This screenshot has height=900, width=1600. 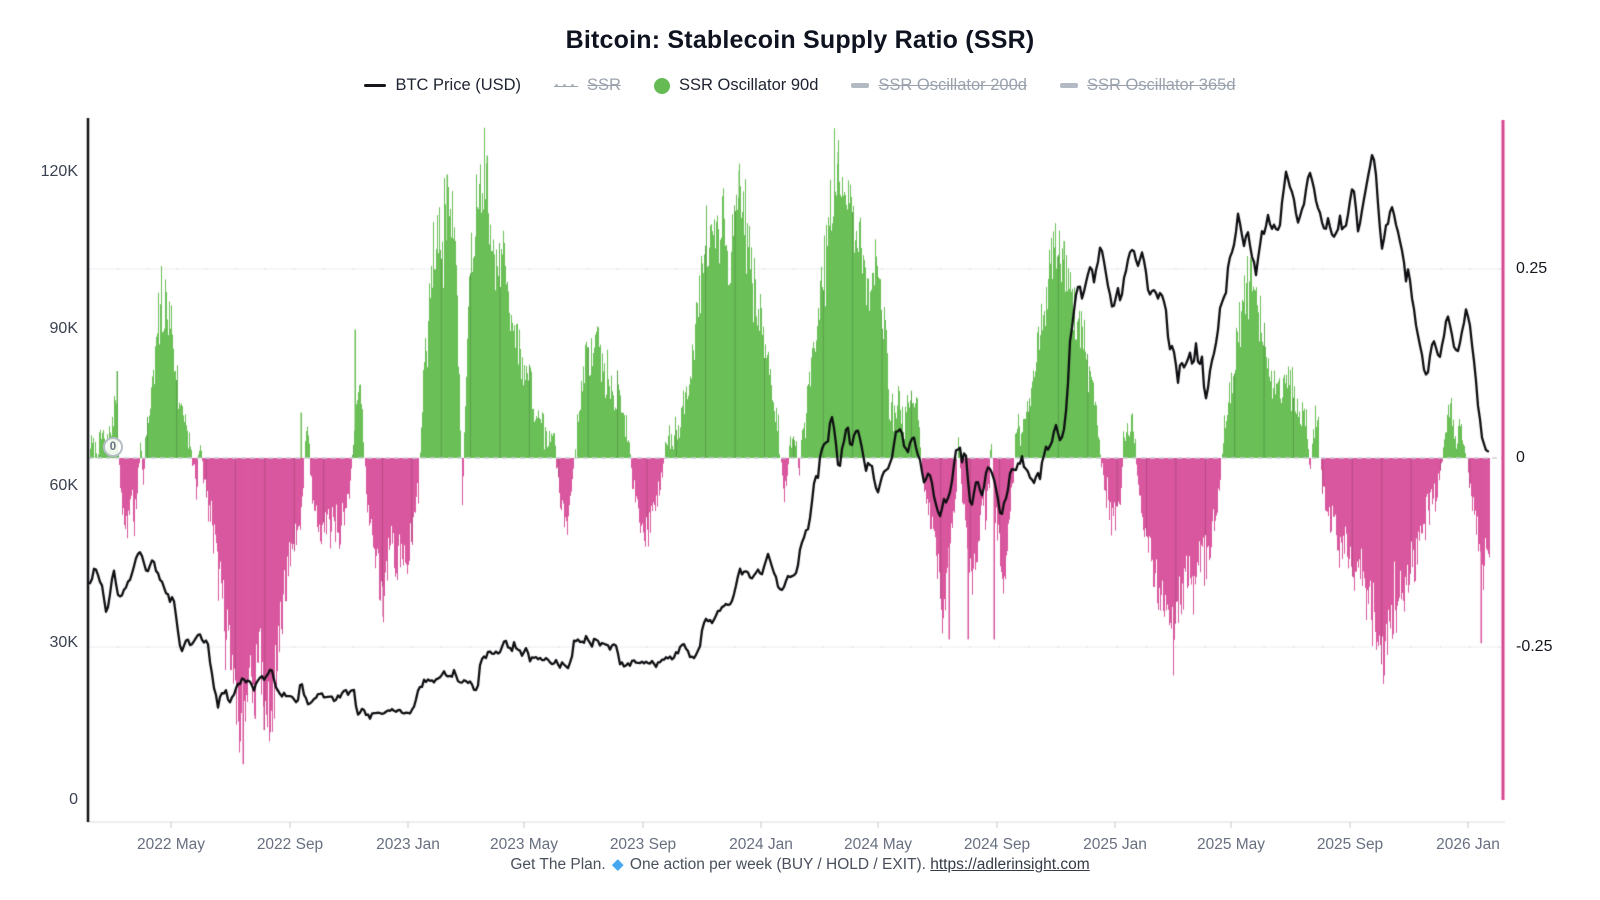 I want to click on legend-item-ssr: SSR, so click(x=587, y=85).